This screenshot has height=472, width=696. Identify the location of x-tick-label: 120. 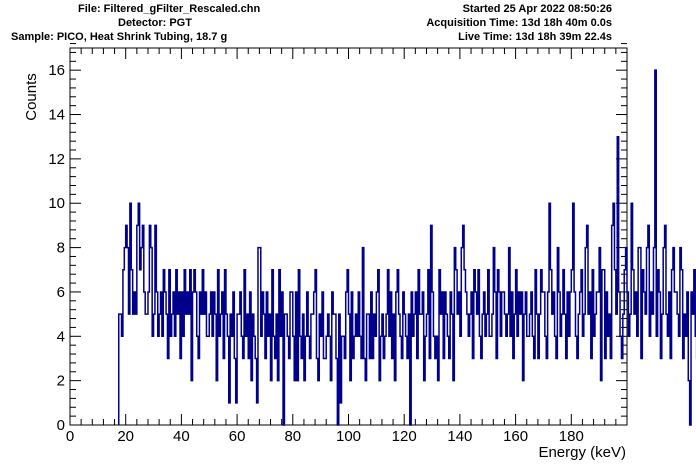
(404, 436).